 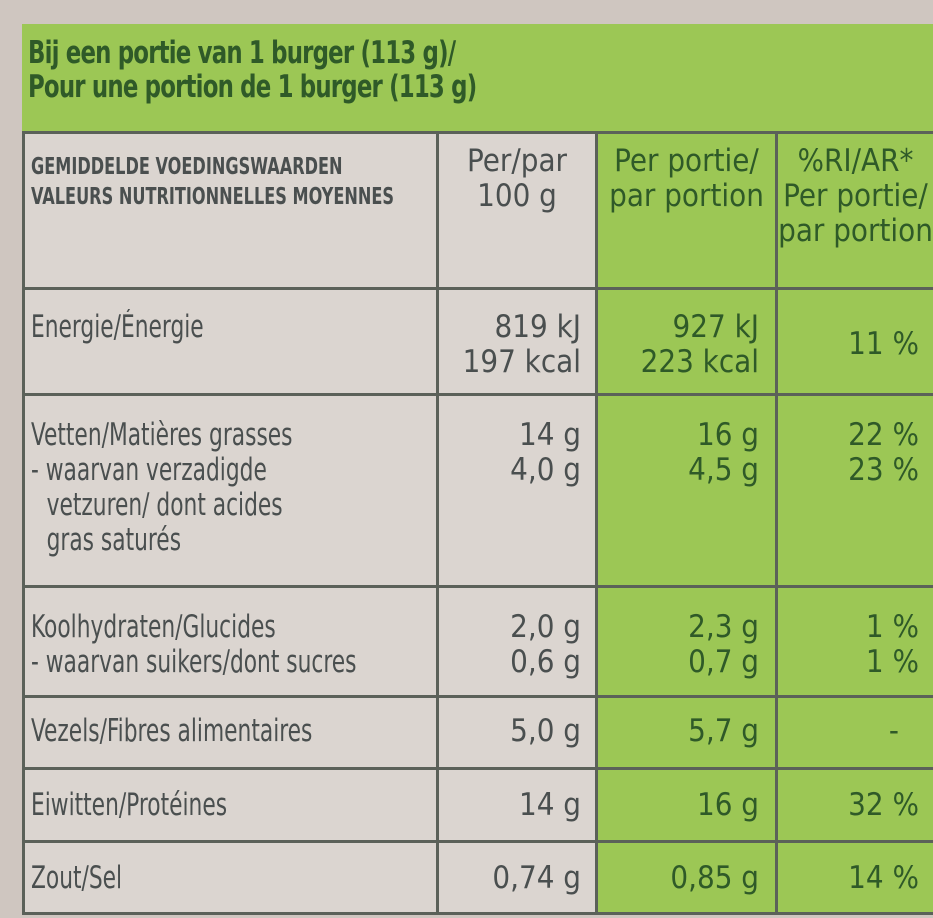 I want to click on header-portion-line2: par portion, so click(x=686, y=196).